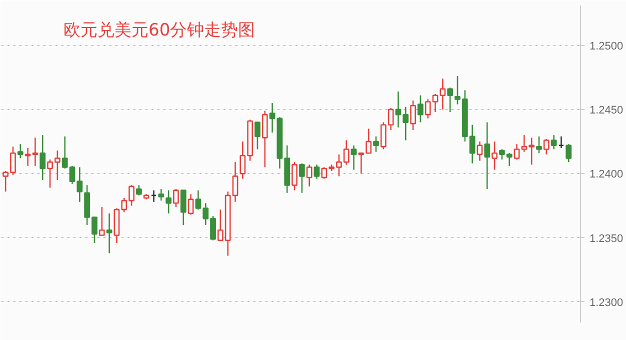 This screenshot has height=340, width=626. Describe the element at coordinates (607, 174) in the screenshot. I see `y-tick-label: 1.2400` at that location.